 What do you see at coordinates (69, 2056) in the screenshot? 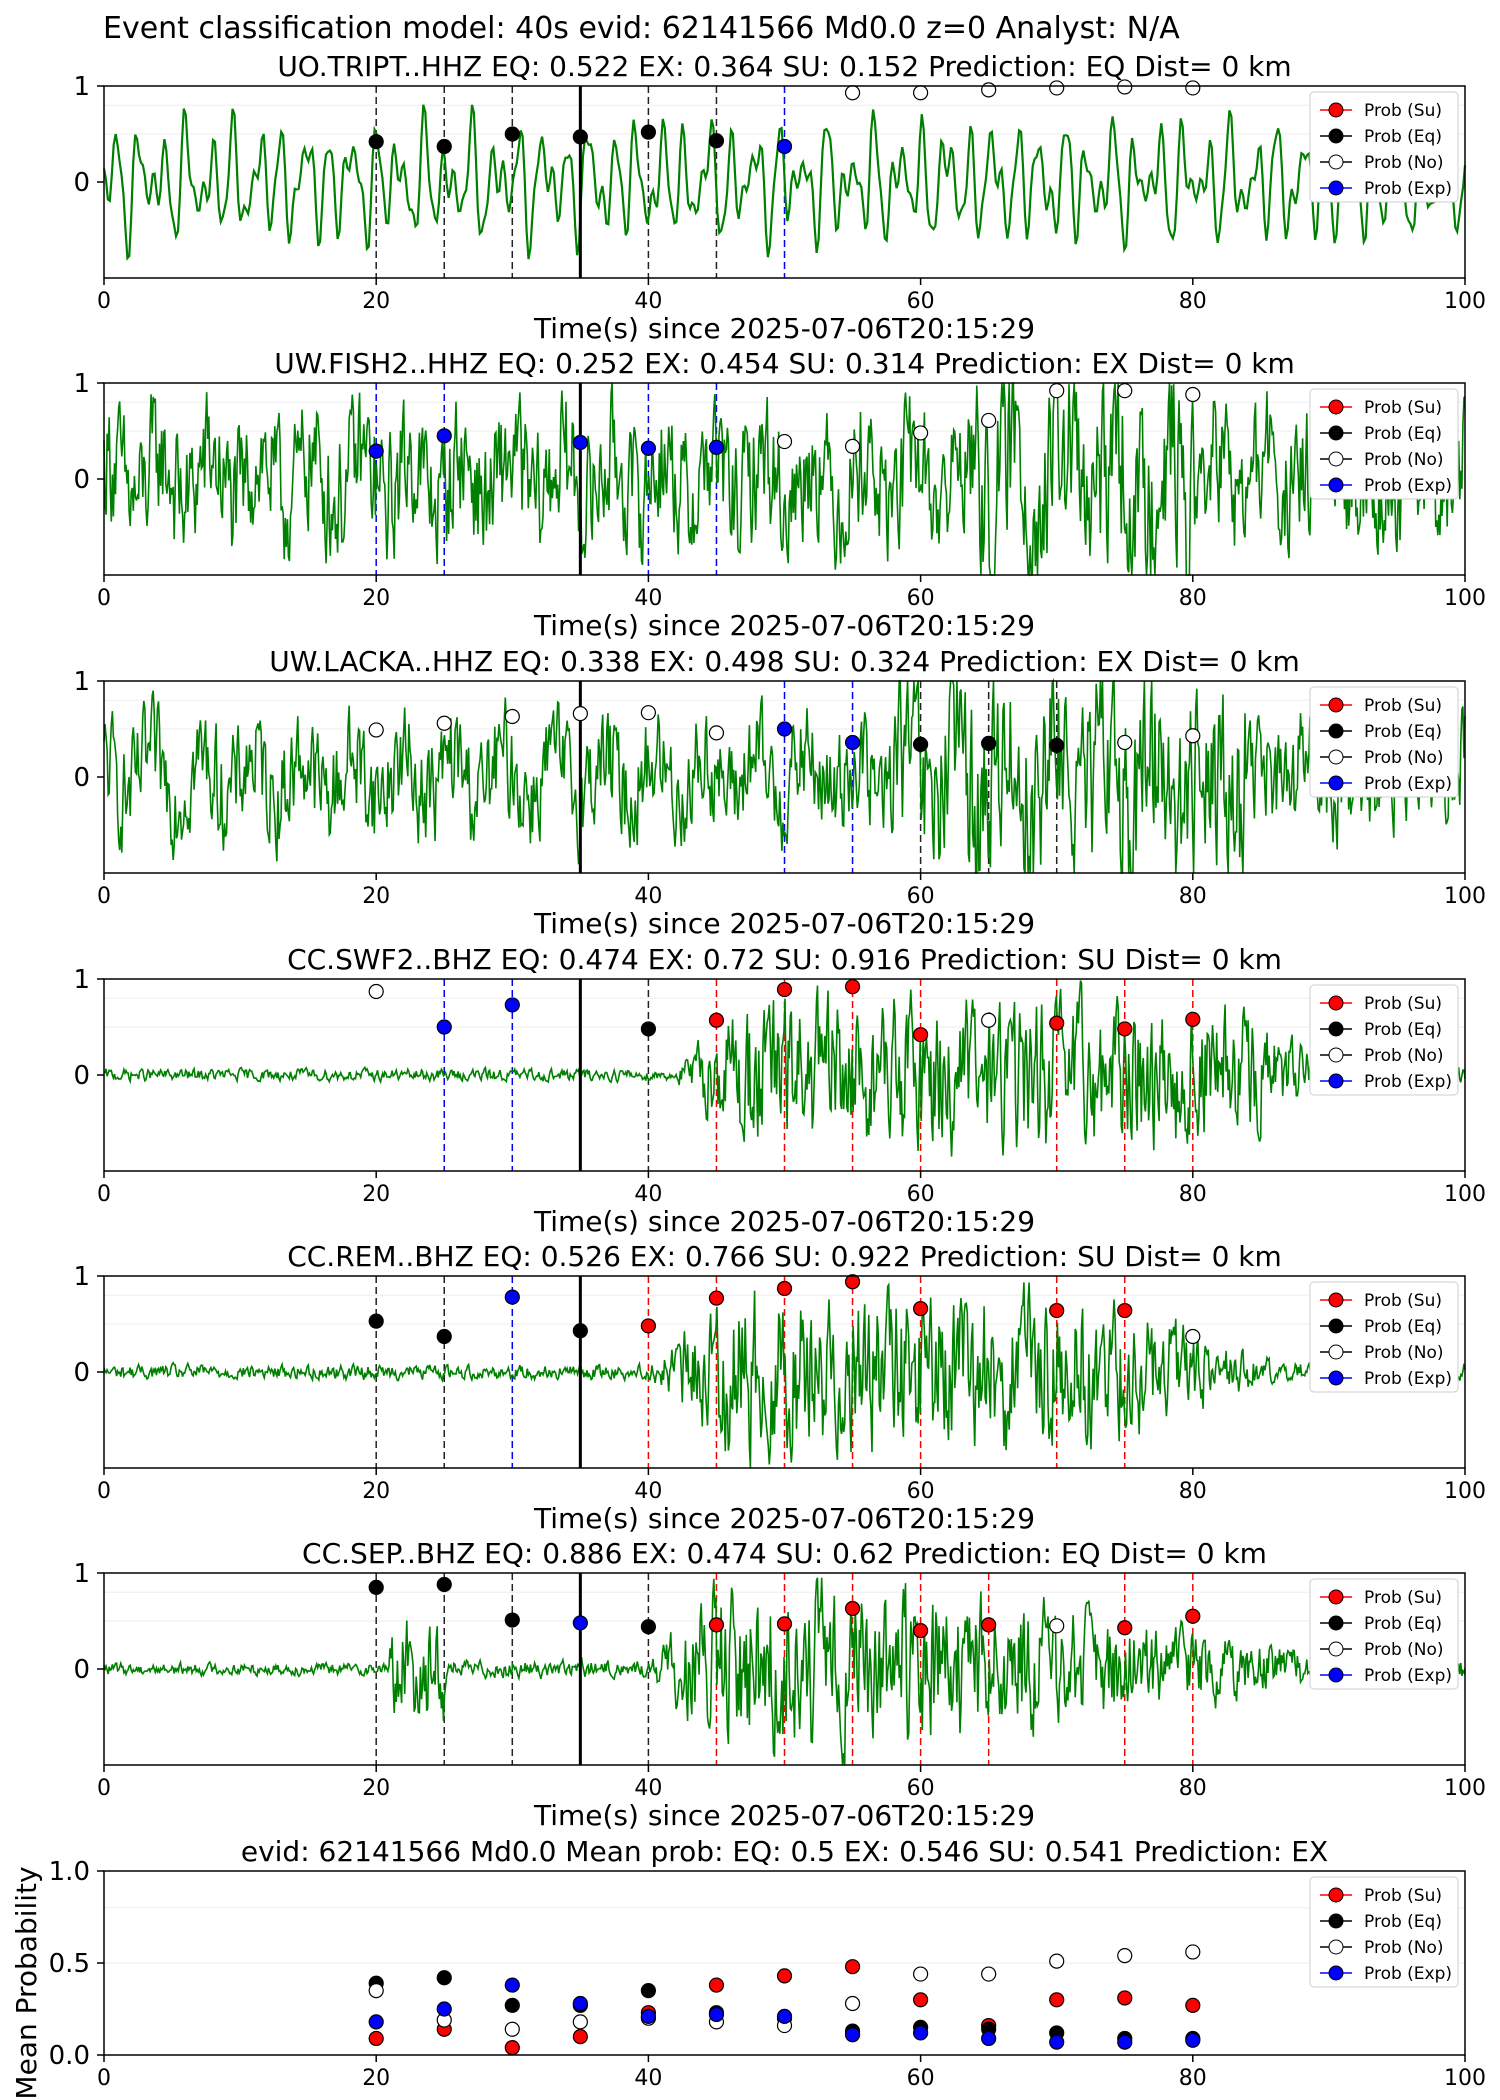
I see `y-tick-label: 0.0` at bounding box center [69, 2056].